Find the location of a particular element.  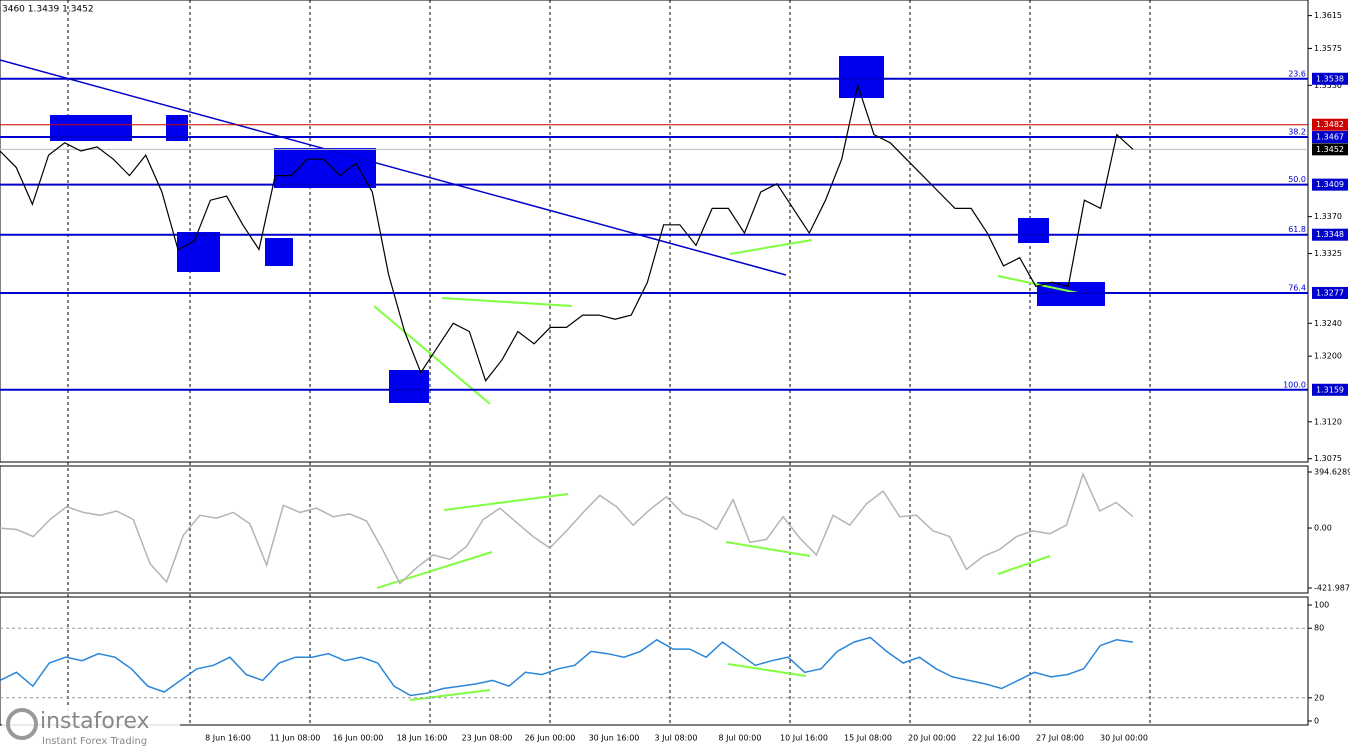

price-box-label: 1.3277 is located at coordinates (1330, 292).